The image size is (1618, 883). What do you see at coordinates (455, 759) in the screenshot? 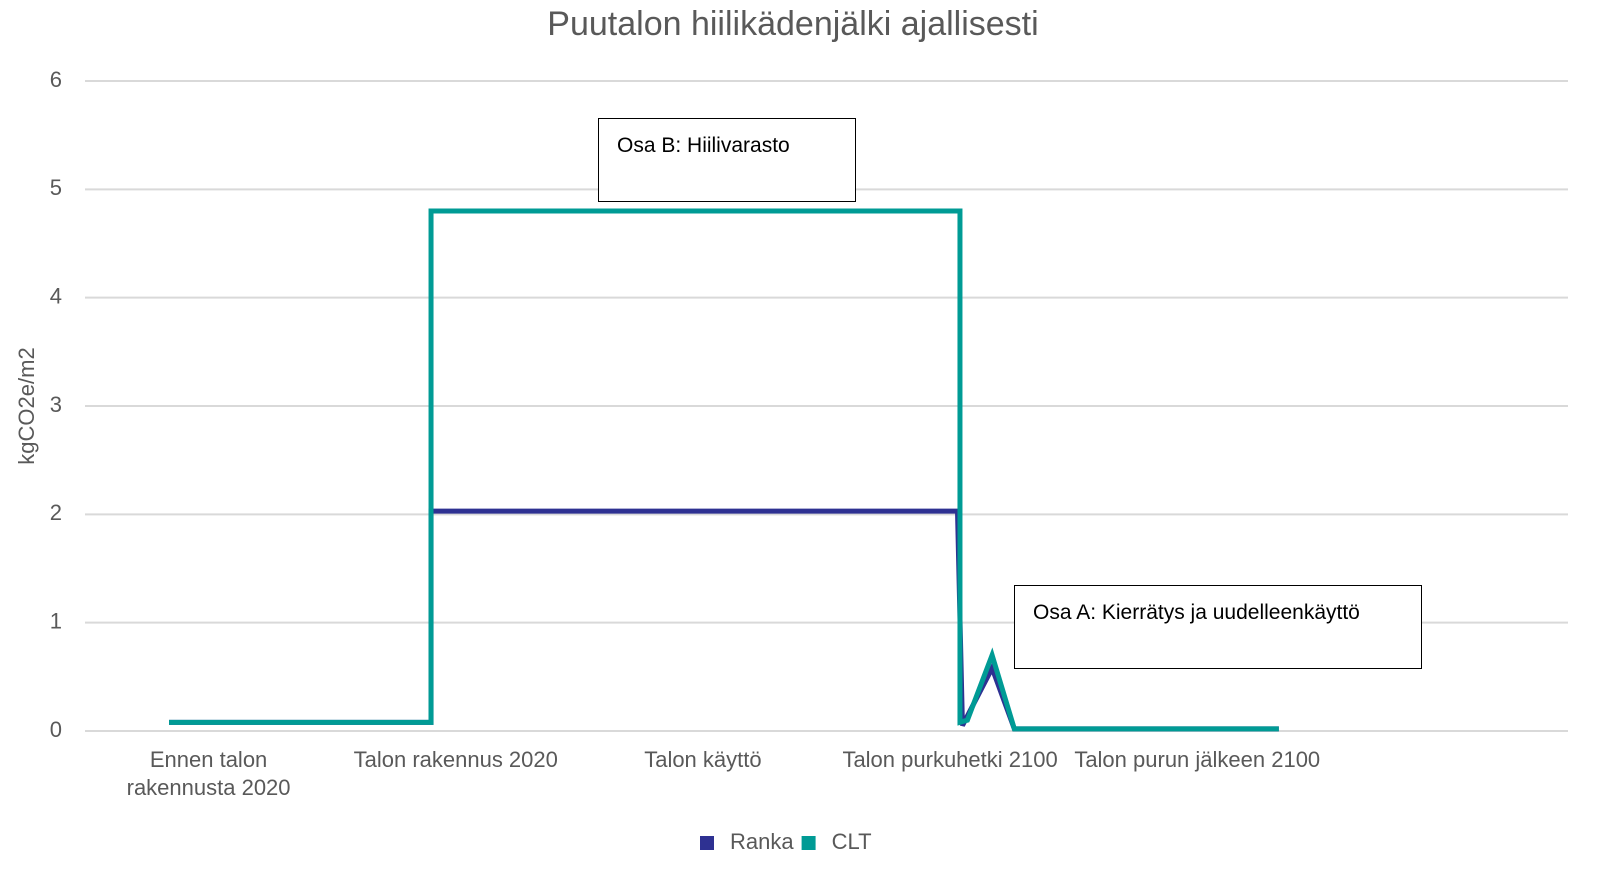
I see `x-tick-label: Talon rakennus 2020` at bounding box center [455, 759].